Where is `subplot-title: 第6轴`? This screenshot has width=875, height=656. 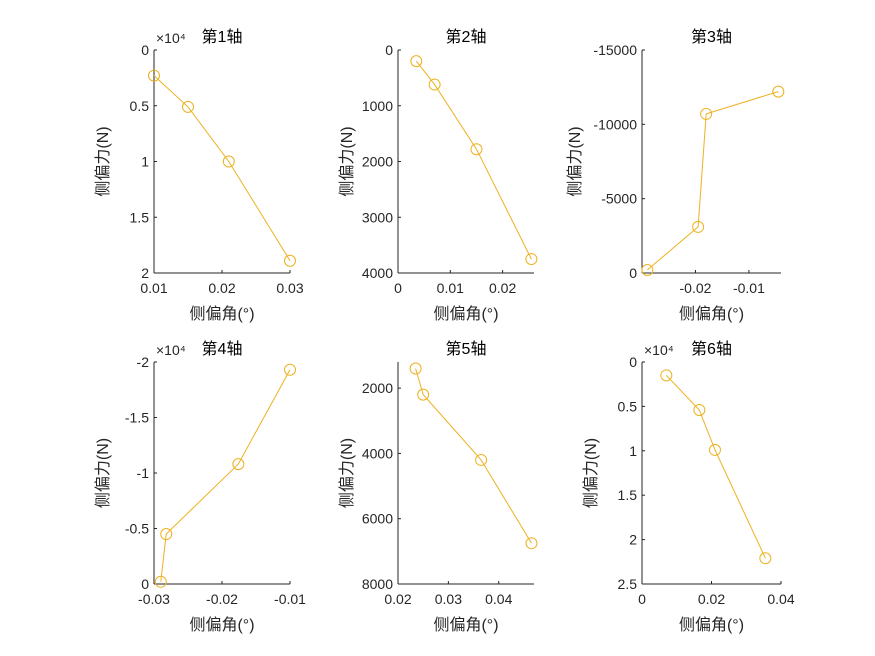
subplot-title: 第6轴 is located at coordinates (711, 349).